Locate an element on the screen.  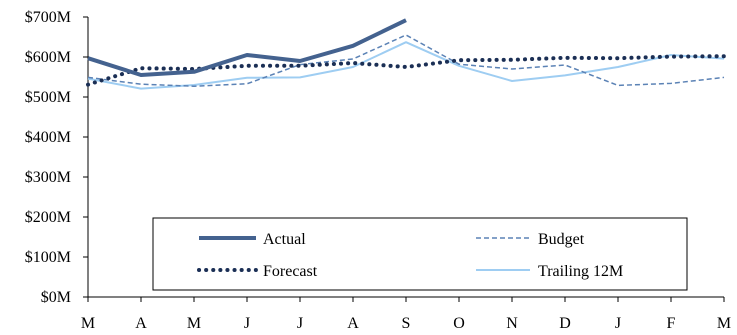
series-line-trailing-12m is located at coordinates (406, 65).